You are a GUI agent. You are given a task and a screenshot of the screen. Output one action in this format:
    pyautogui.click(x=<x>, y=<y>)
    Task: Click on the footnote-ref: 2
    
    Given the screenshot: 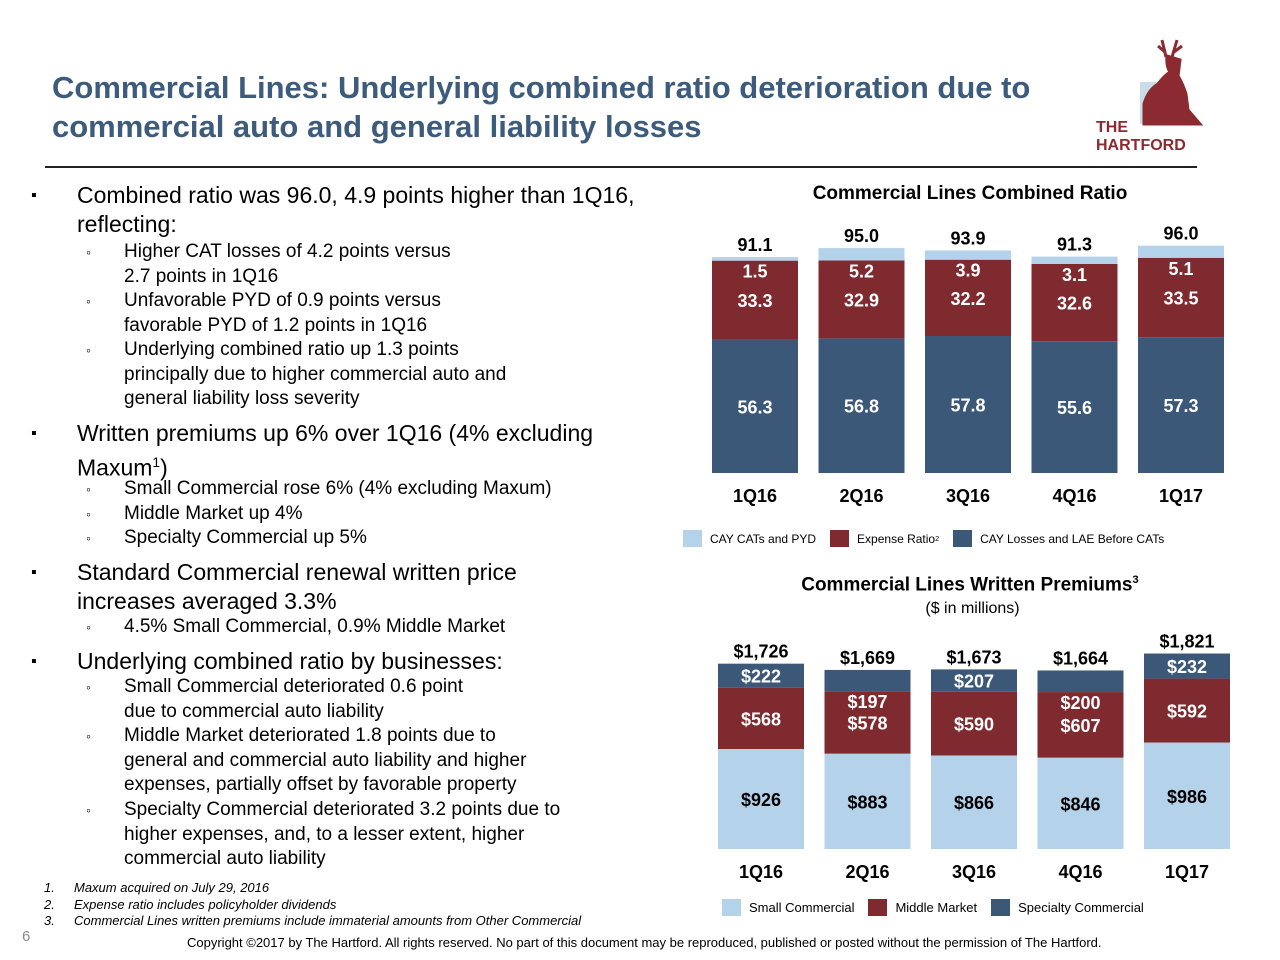 What is the action you would take?
    pyautogui.click(x=937, y=538)
    